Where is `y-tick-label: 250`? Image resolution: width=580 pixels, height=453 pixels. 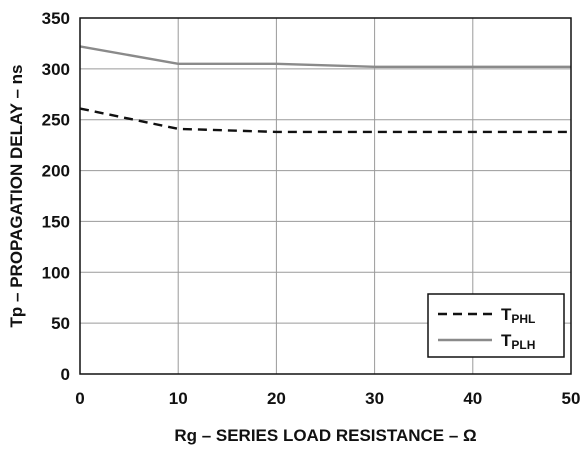 y-tick-label: 250 is located at coordinates (56, 120).